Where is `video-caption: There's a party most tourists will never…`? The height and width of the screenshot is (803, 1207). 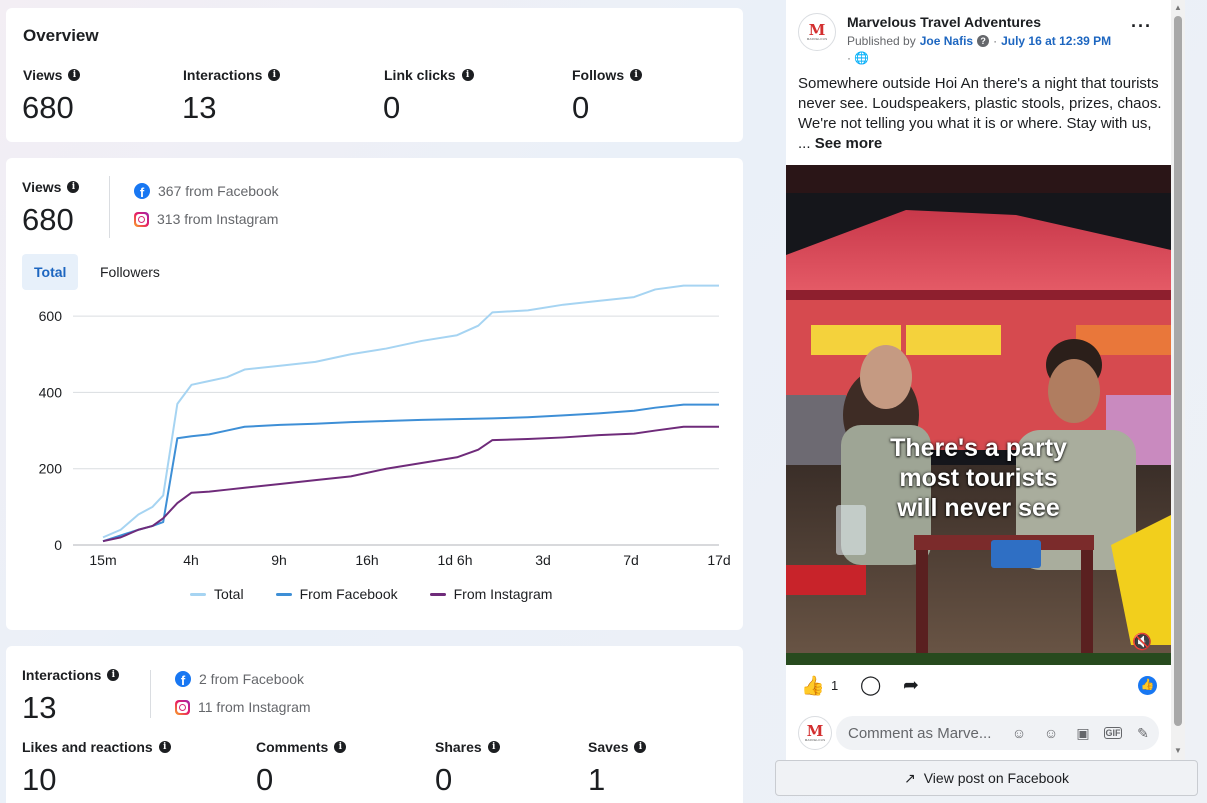 video-caption: There's a party most tourists will never… is located at coordinates (978, 478).